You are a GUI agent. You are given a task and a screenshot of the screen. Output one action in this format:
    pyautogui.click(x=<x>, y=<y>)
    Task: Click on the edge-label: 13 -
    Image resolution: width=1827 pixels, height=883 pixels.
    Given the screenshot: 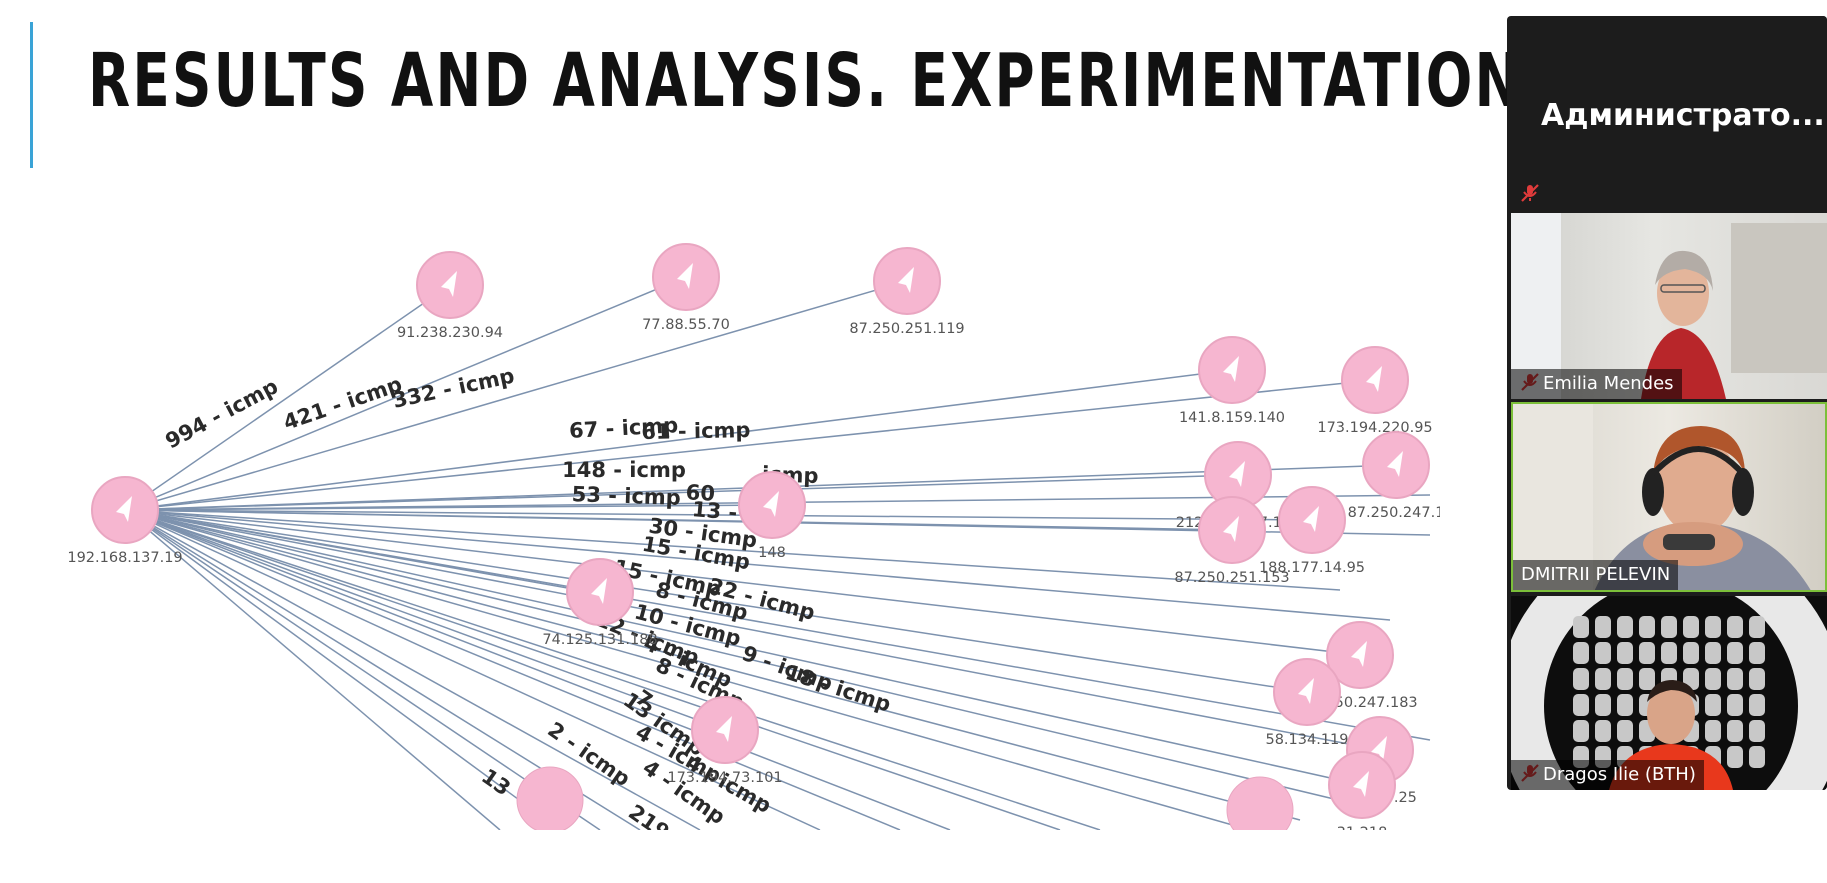 What is the action you would take?
    pyautogui.click(x=714, y=511)
    